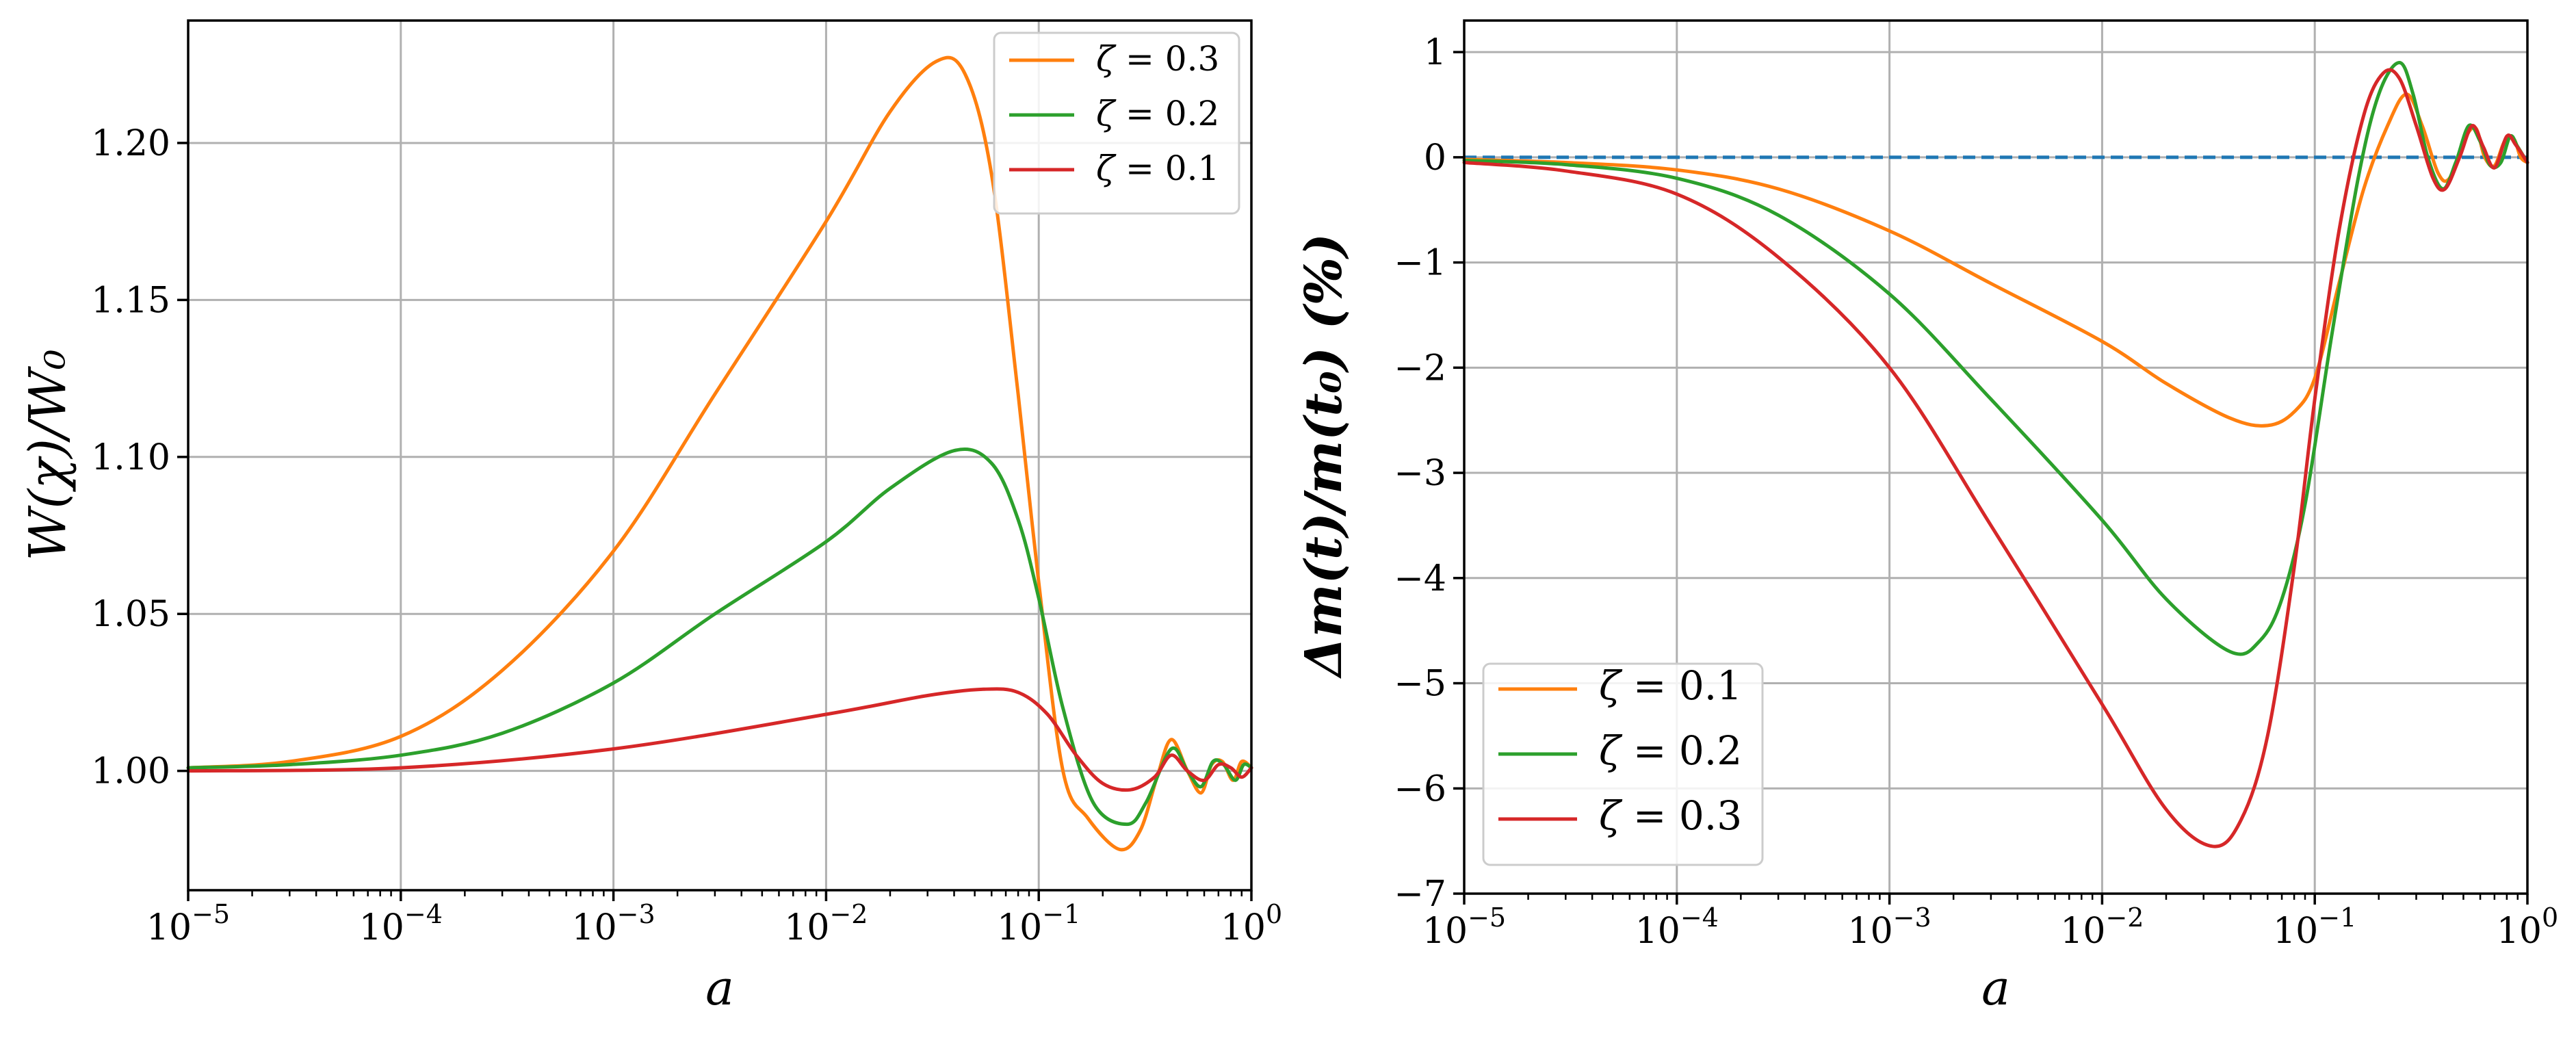 Image resolution: width=2576 pixels, height=1038 pixels. Describe the element at coordinates (1996, 988) in the screenshot. I see `right-x-axis-label: a` at that location.